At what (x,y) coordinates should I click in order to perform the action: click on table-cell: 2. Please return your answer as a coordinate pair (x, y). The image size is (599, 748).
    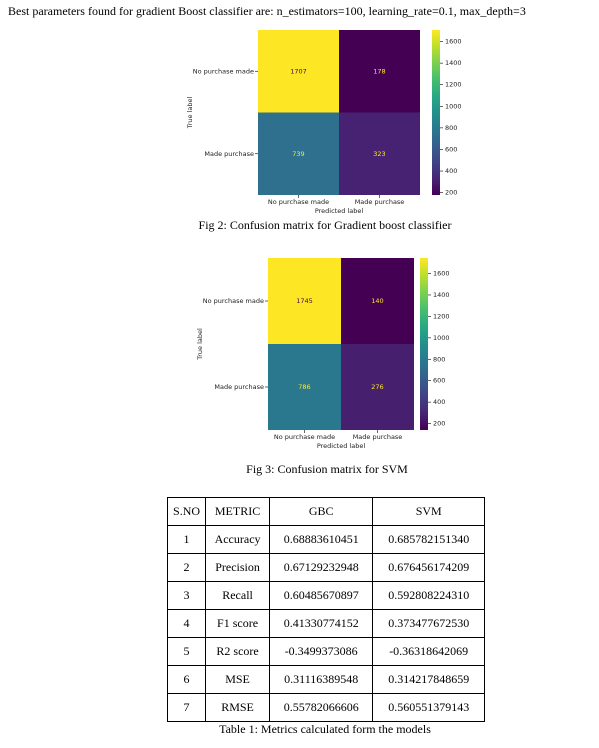
    Looking at the image, I should click on (186, 567).